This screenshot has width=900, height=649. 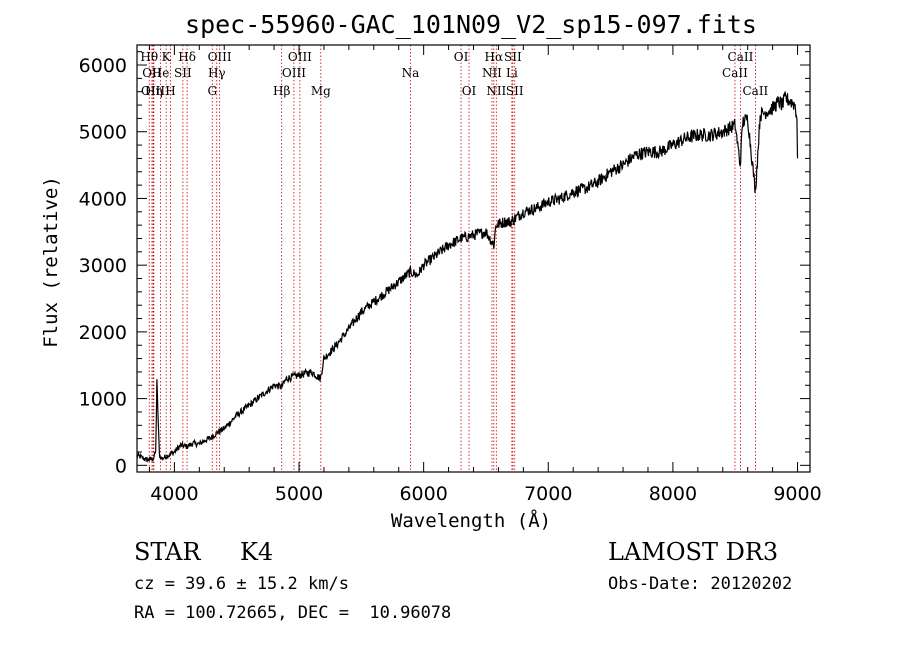 I want to click on spectral-line-label: Mg, so click(x=321, y=91).